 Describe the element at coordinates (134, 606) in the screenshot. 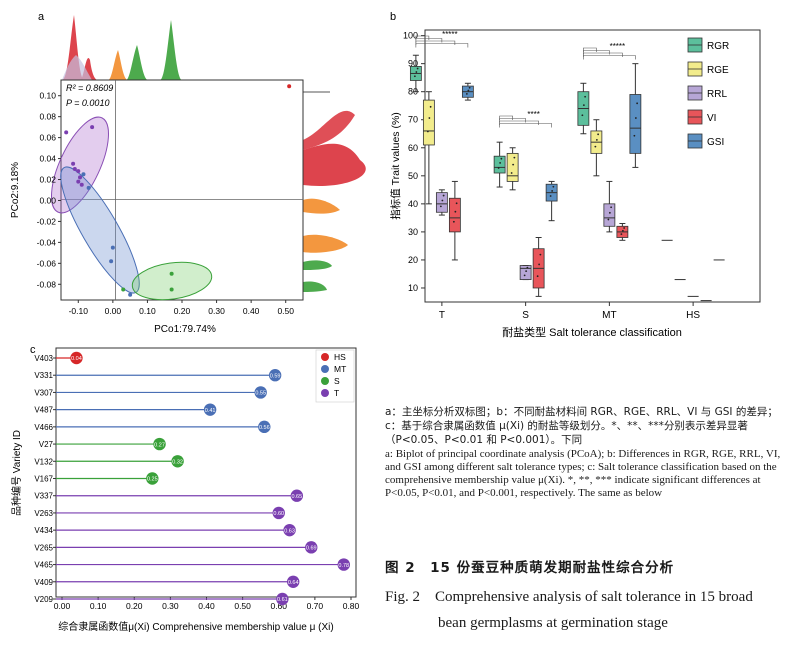

I see `lollipop-xtick-label: 0.20` at that location.